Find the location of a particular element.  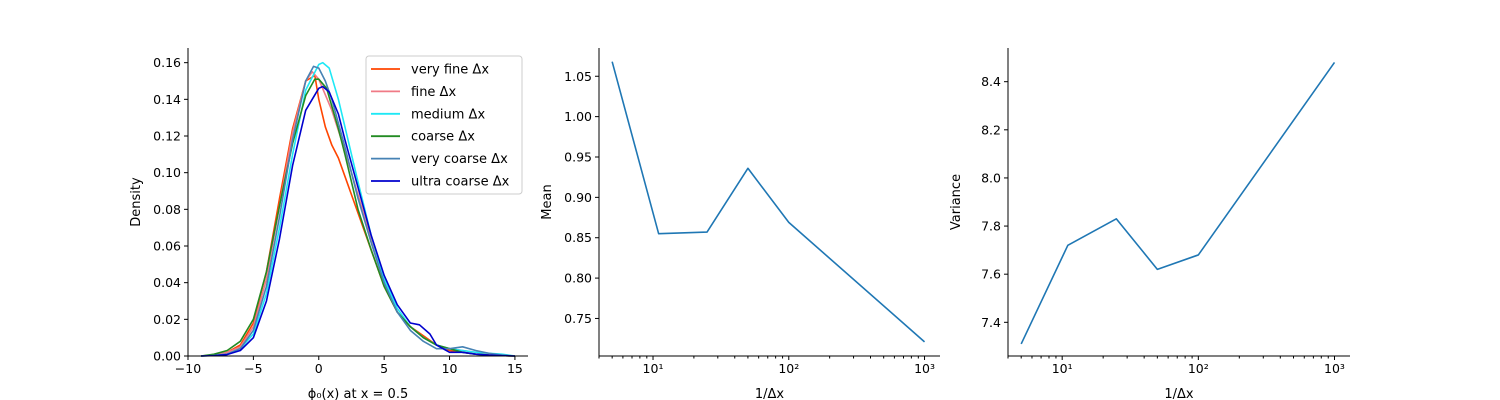

x-tick-label: 5 is located at coordinates (384, 368).